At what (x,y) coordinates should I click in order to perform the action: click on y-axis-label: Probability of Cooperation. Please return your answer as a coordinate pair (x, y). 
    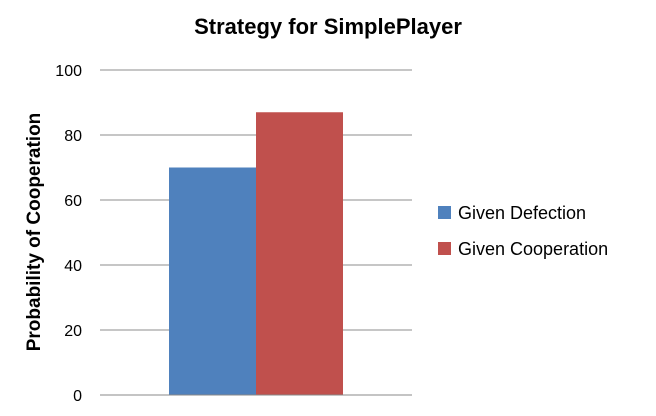
    Looking at the image, I should click on (34, 232).